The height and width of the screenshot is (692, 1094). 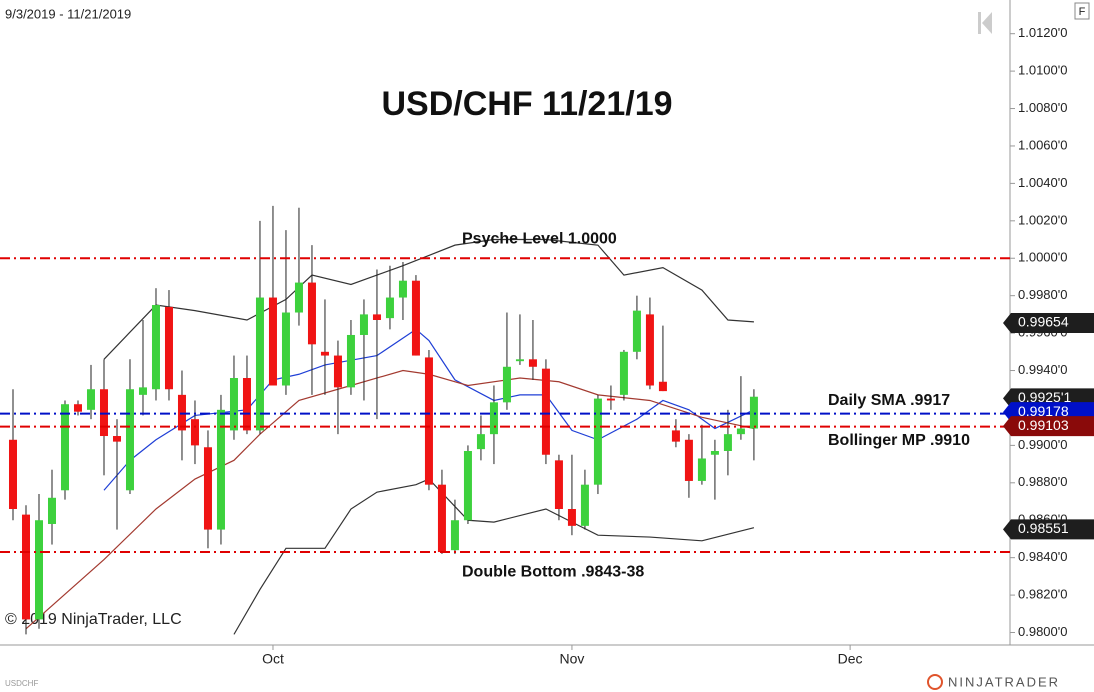 I want to click on price-tag-label: 0.99654, so click(x=1043, y=322).